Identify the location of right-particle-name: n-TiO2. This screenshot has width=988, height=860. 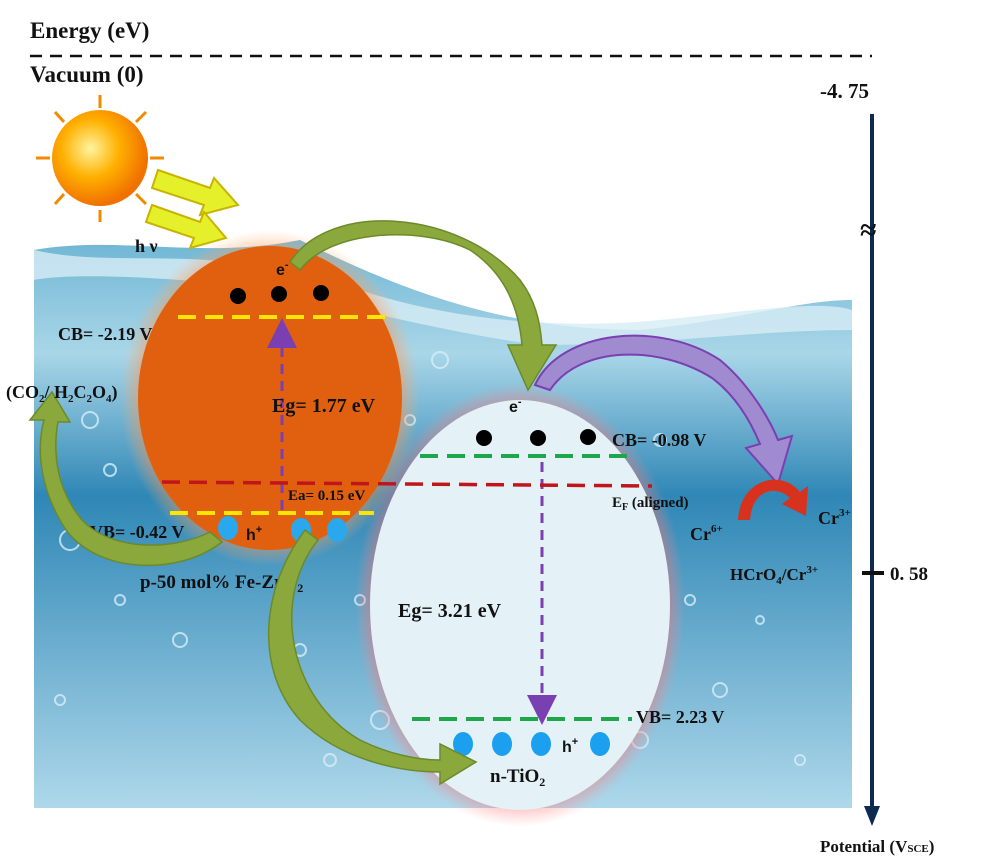
(517, 777).